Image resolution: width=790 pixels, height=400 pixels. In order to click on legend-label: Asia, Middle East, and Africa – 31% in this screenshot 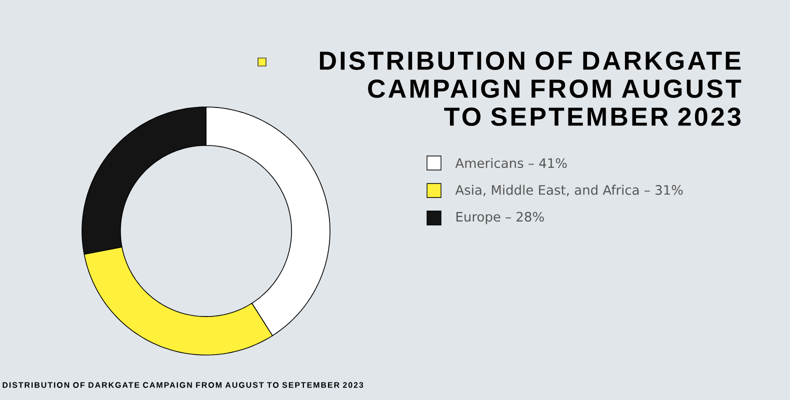, I will do `click(569, 190)`.